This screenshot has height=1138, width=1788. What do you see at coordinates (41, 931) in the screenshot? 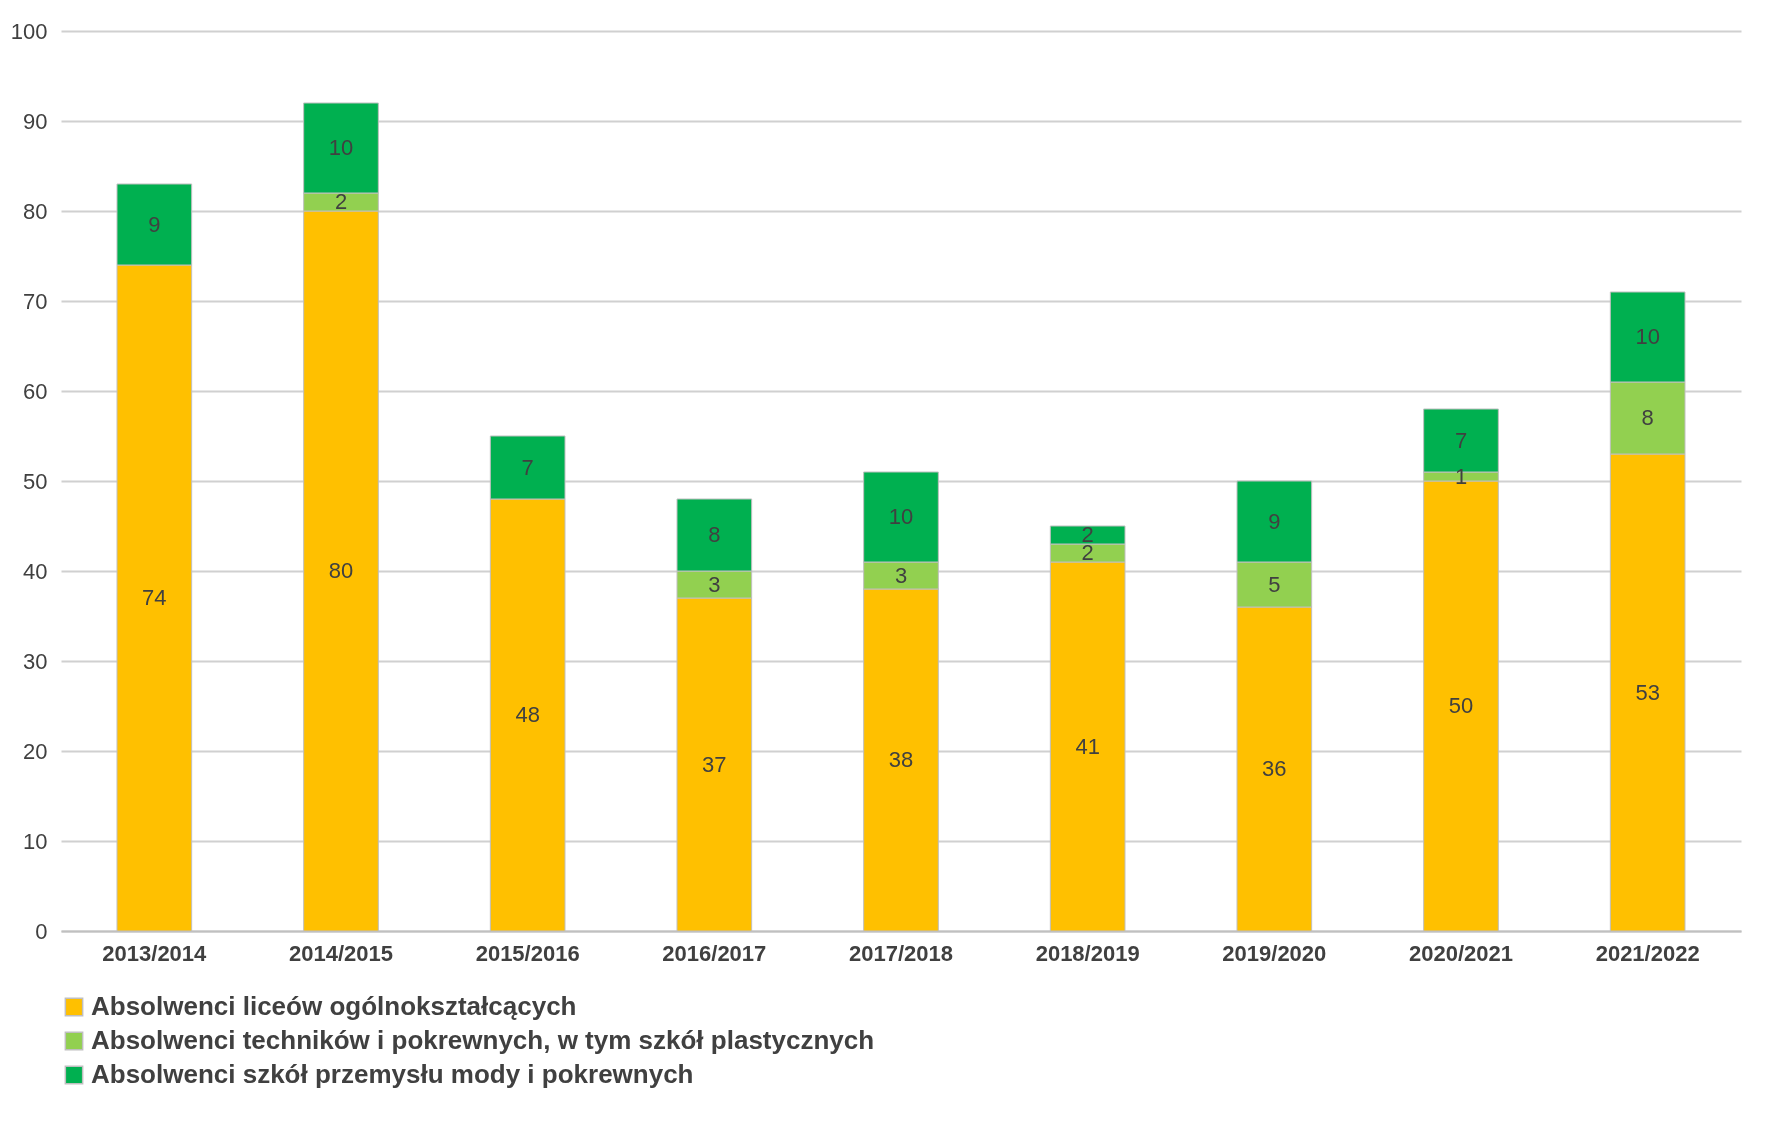
I see `y-tick-label: 0` at bounding box center [41, 931].